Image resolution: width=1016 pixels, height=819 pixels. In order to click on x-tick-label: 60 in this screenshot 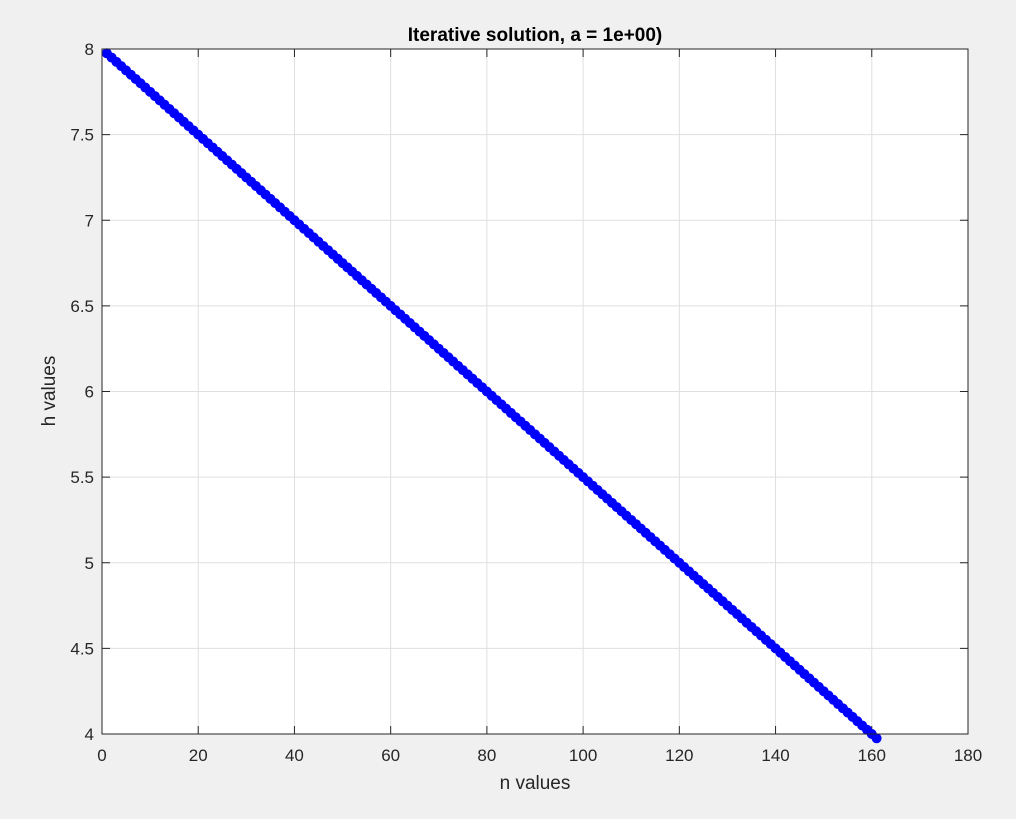, I will do `click(390, 755)`.